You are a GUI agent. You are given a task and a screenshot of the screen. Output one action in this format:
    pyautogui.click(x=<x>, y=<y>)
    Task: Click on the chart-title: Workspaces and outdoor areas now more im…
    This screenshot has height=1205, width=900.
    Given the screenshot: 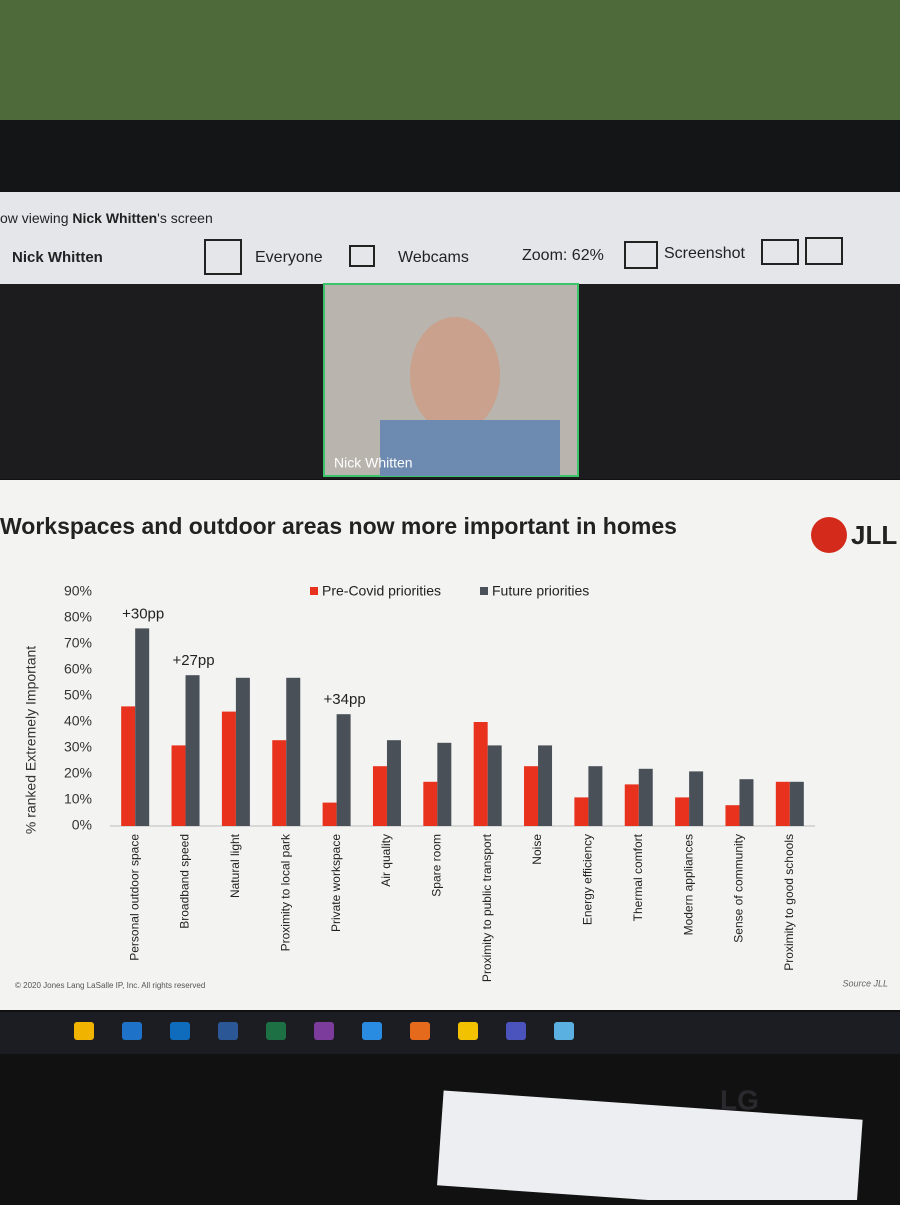 What is the action you would take?
    pyautogui.click(x=338, y=526)
    